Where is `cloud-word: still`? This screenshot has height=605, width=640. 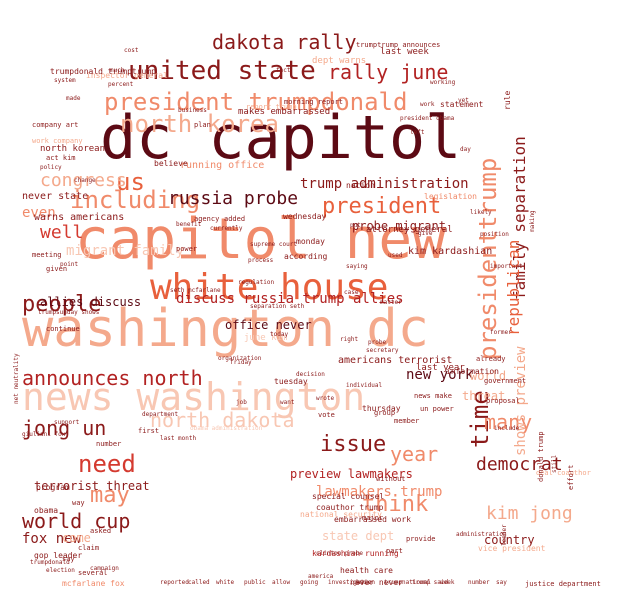 cloud-word: still is located at coordinates (554, 463).